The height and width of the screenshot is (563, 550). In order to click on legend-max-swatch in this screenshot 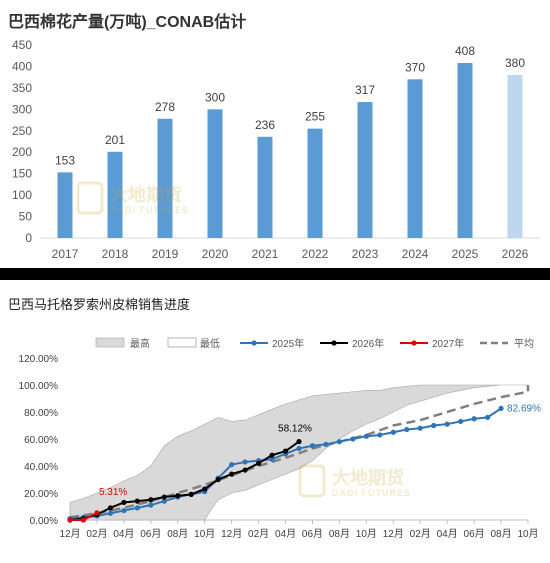, I will do `click(110, 342)`.